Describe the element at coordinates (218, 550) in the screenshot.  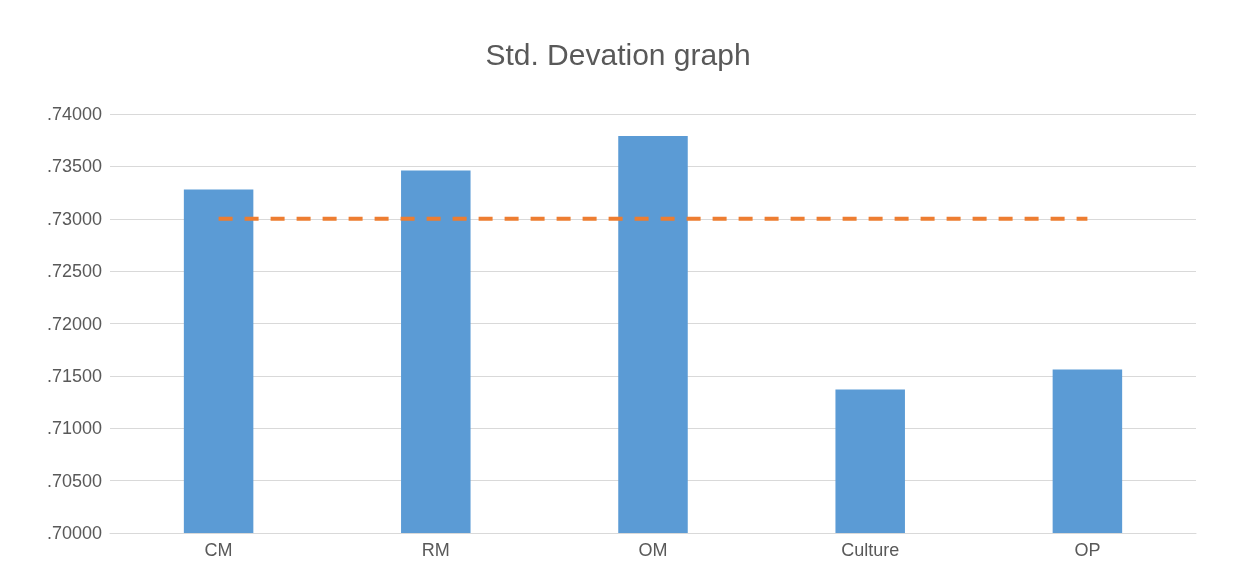
I see `x-tick-label: CM` at that location.